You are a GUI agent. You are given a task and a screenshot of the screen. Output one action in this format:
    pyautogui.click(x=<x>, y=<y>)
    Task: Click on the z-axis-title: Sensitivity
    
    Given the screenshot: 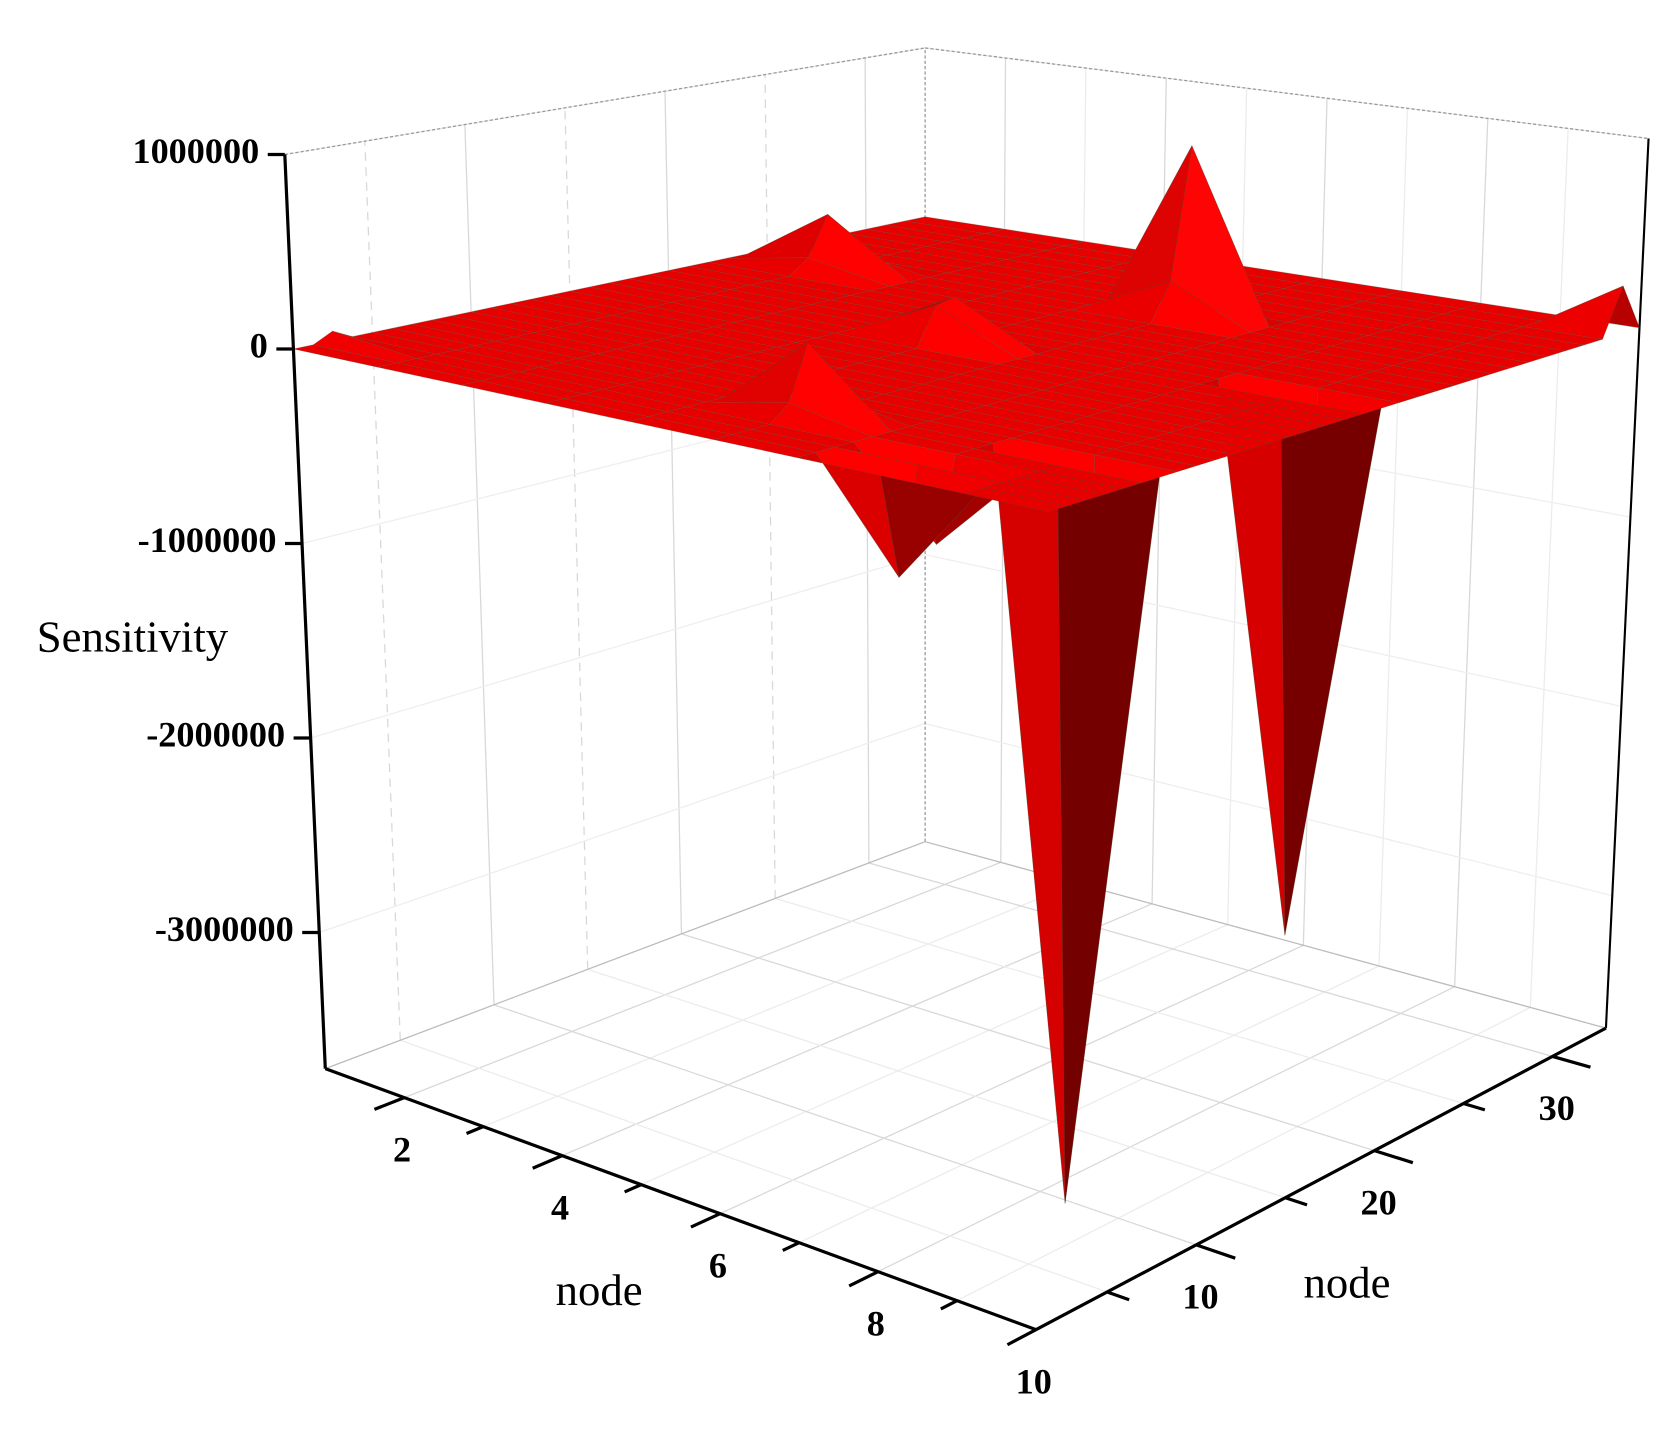 What is the action you would take?
    pyautogui.click(x=133, y=637)
    